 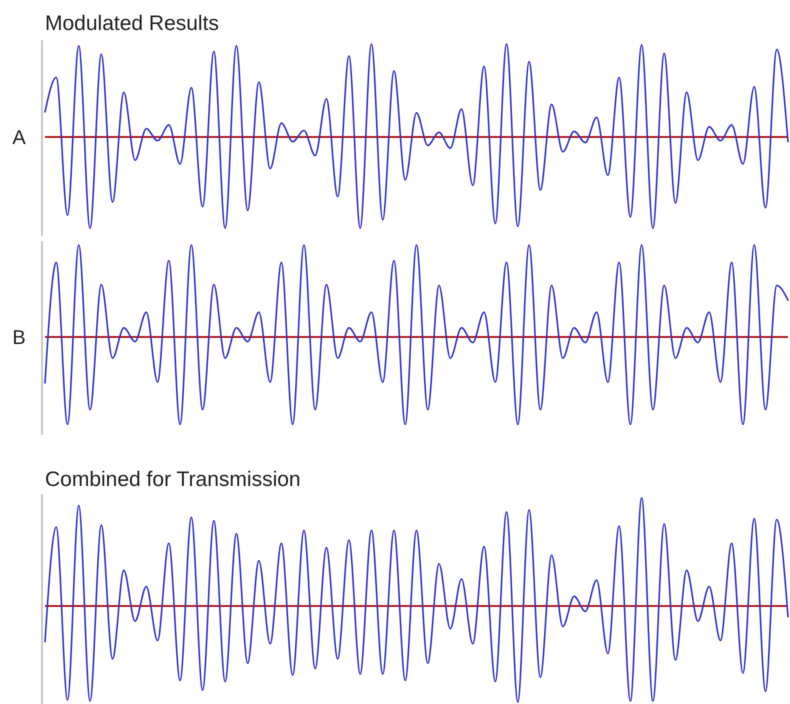 I want to click on y-axis-title: A, so click(x=19, y=138).